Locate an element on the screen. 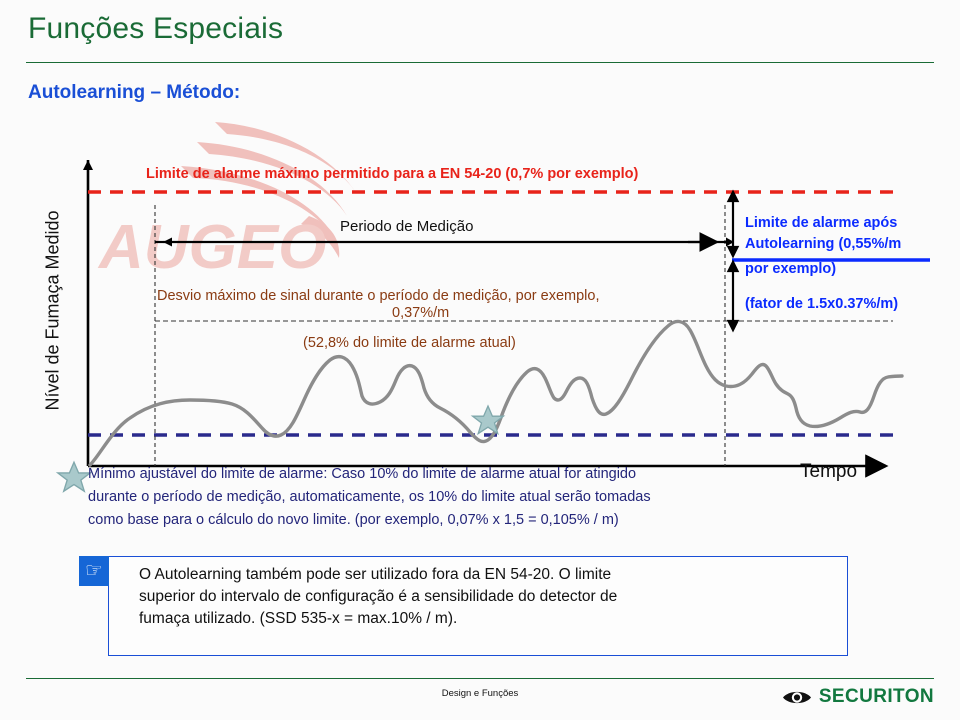  x-axis-label: Tempo is located at coordinates (829, 471).